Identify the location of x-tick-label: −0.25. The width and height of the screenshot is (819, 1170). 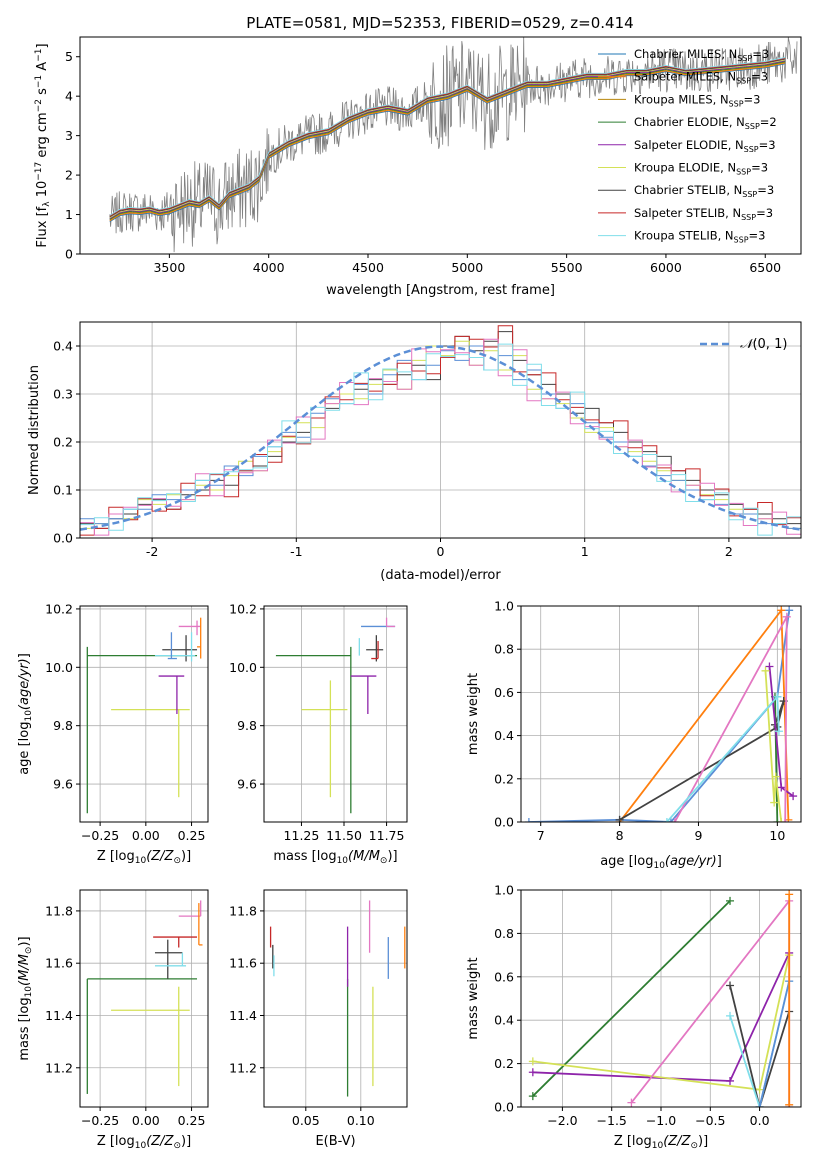
(100, 1120).